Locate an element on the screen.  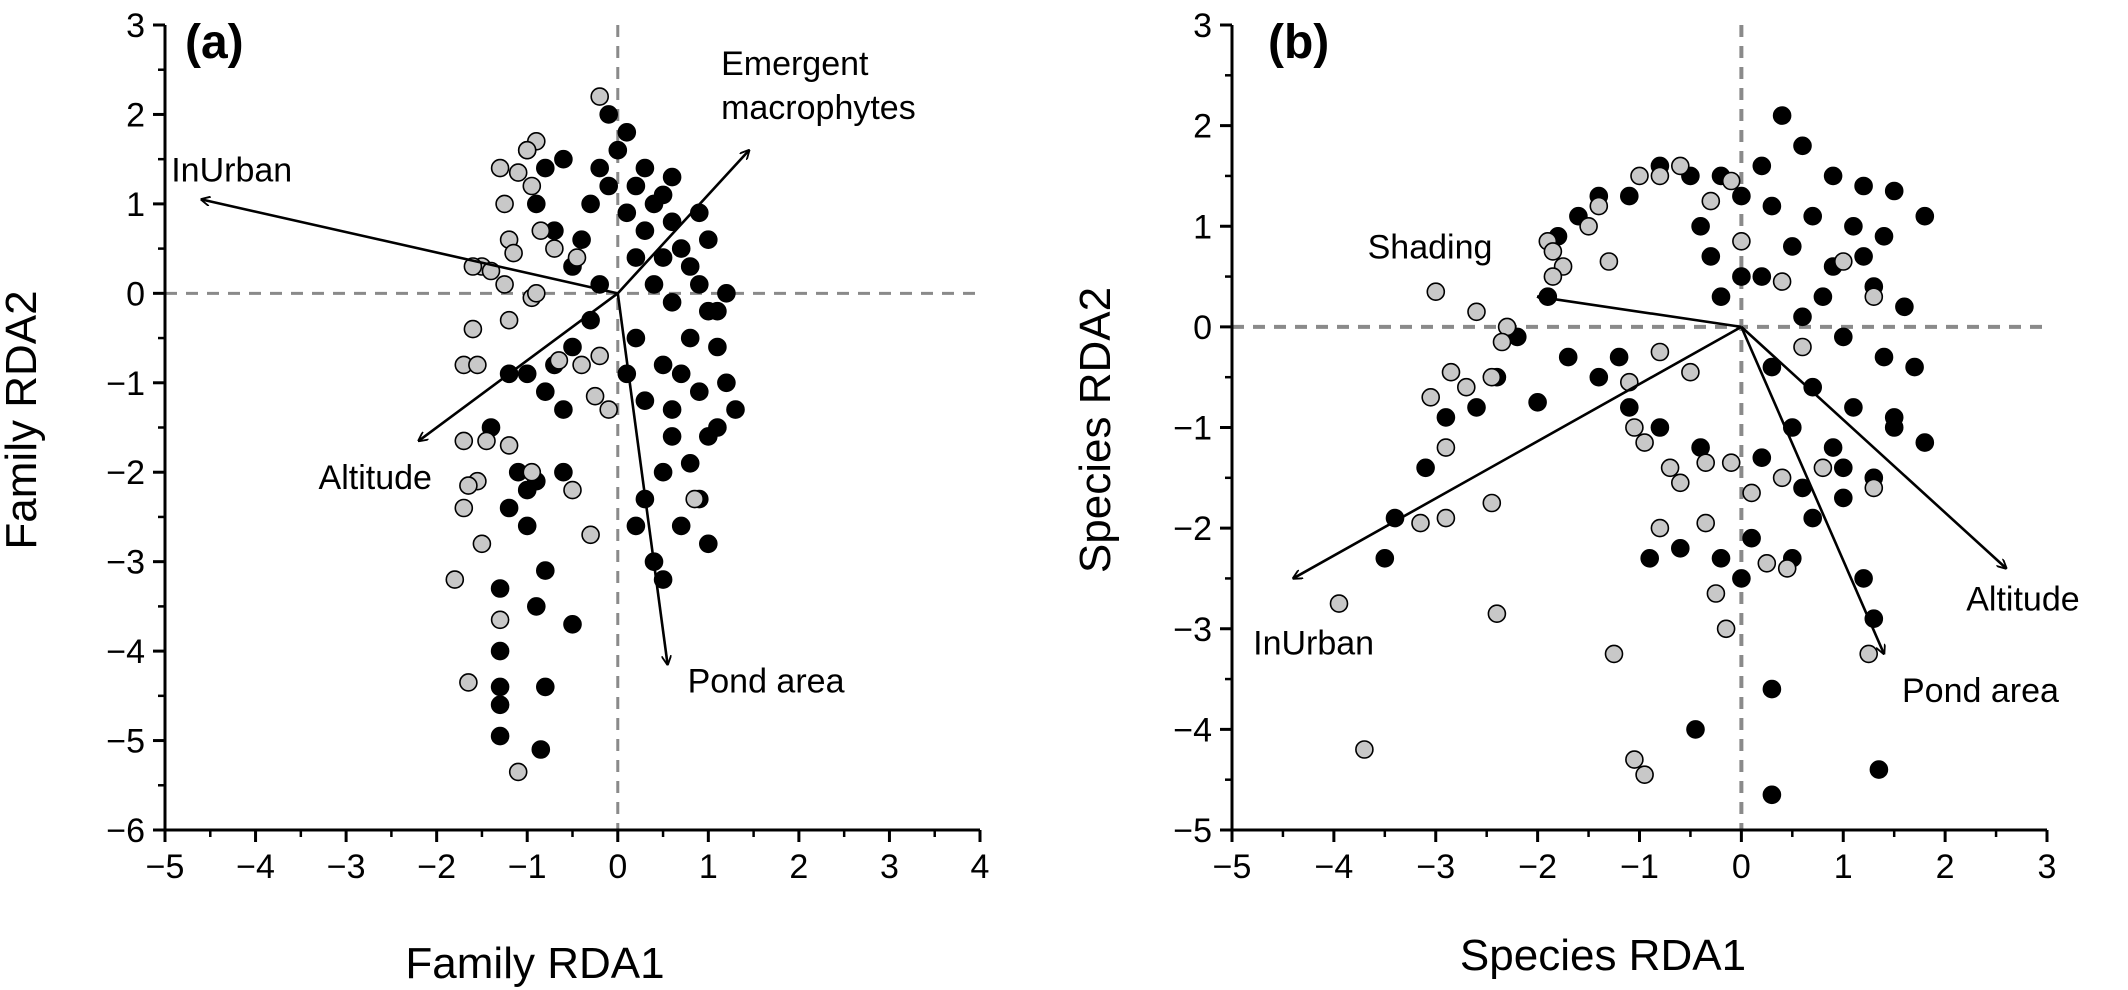
y-tick-label: −1 is located at coordinates (1192, 429).